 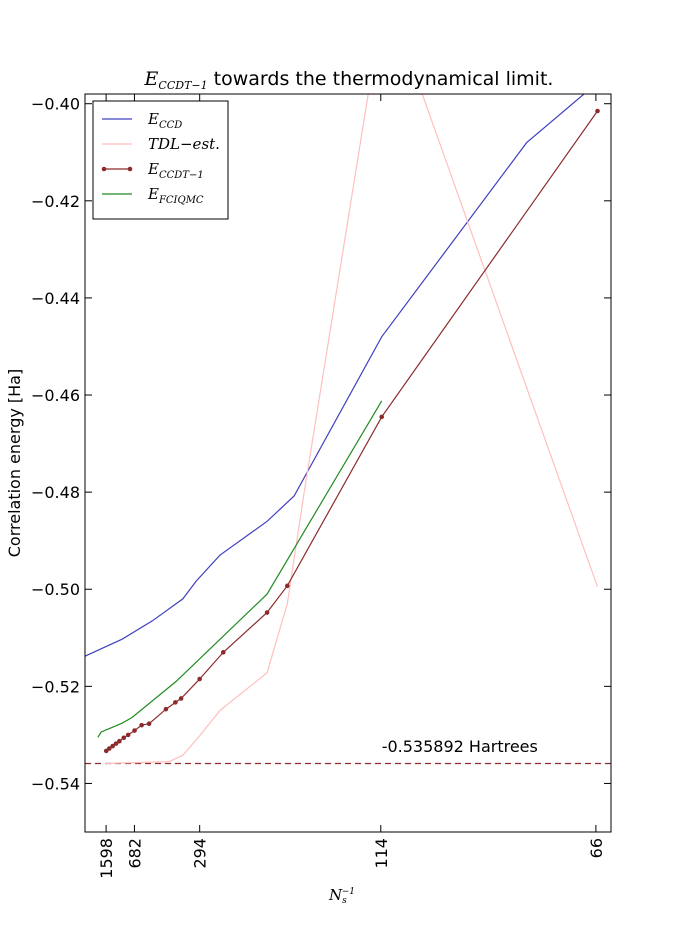 I want to click on y-tick-label: −0.44, so click(x=55, y=298).